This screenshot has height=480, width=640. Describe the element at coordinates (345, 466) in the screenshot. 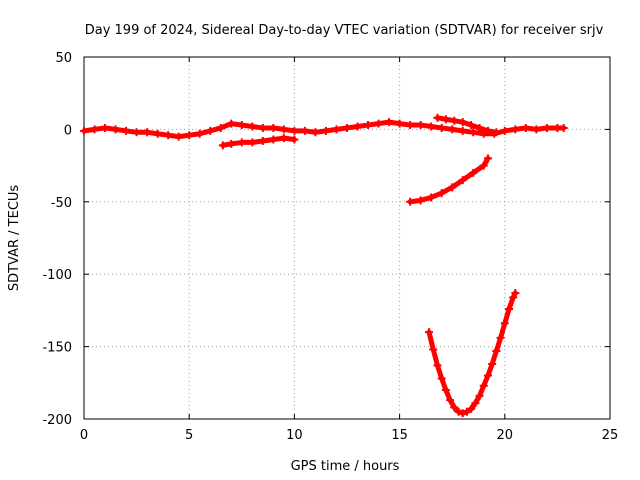

I see `x-axis-label: GPS time / hours` at that location.